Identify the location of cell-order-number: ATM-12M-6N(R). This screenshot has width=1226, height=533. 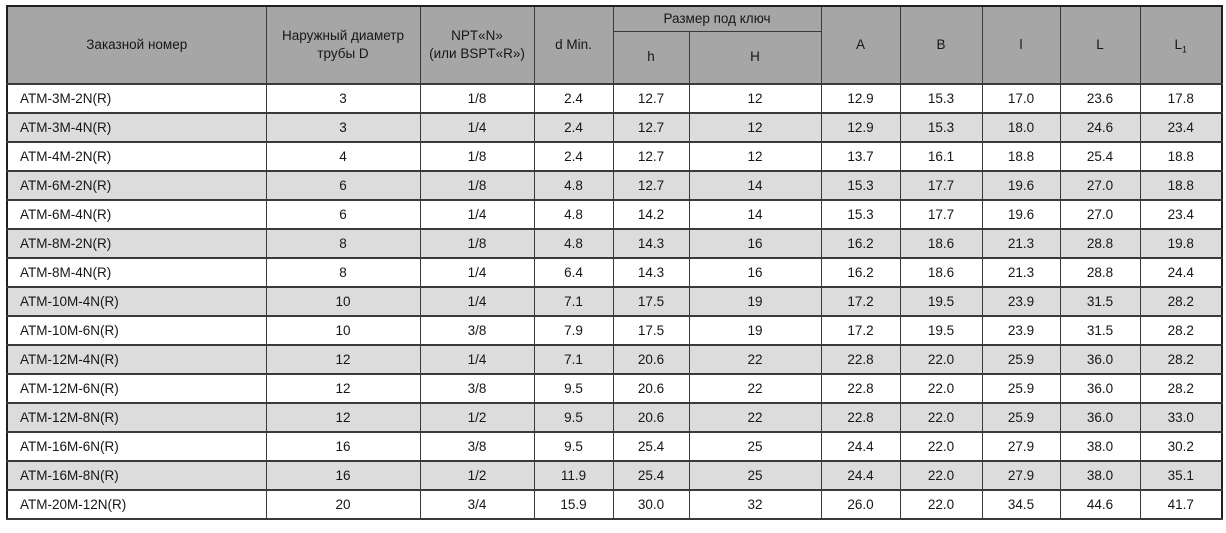
(136, 388).